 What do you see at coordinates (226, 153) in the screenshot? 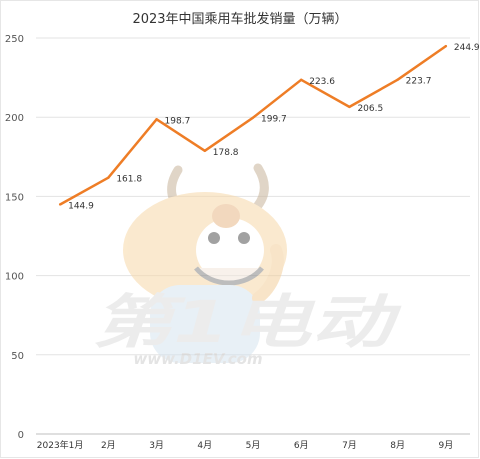
I see `data-label: 178.8` at bounding box center [226, 153].